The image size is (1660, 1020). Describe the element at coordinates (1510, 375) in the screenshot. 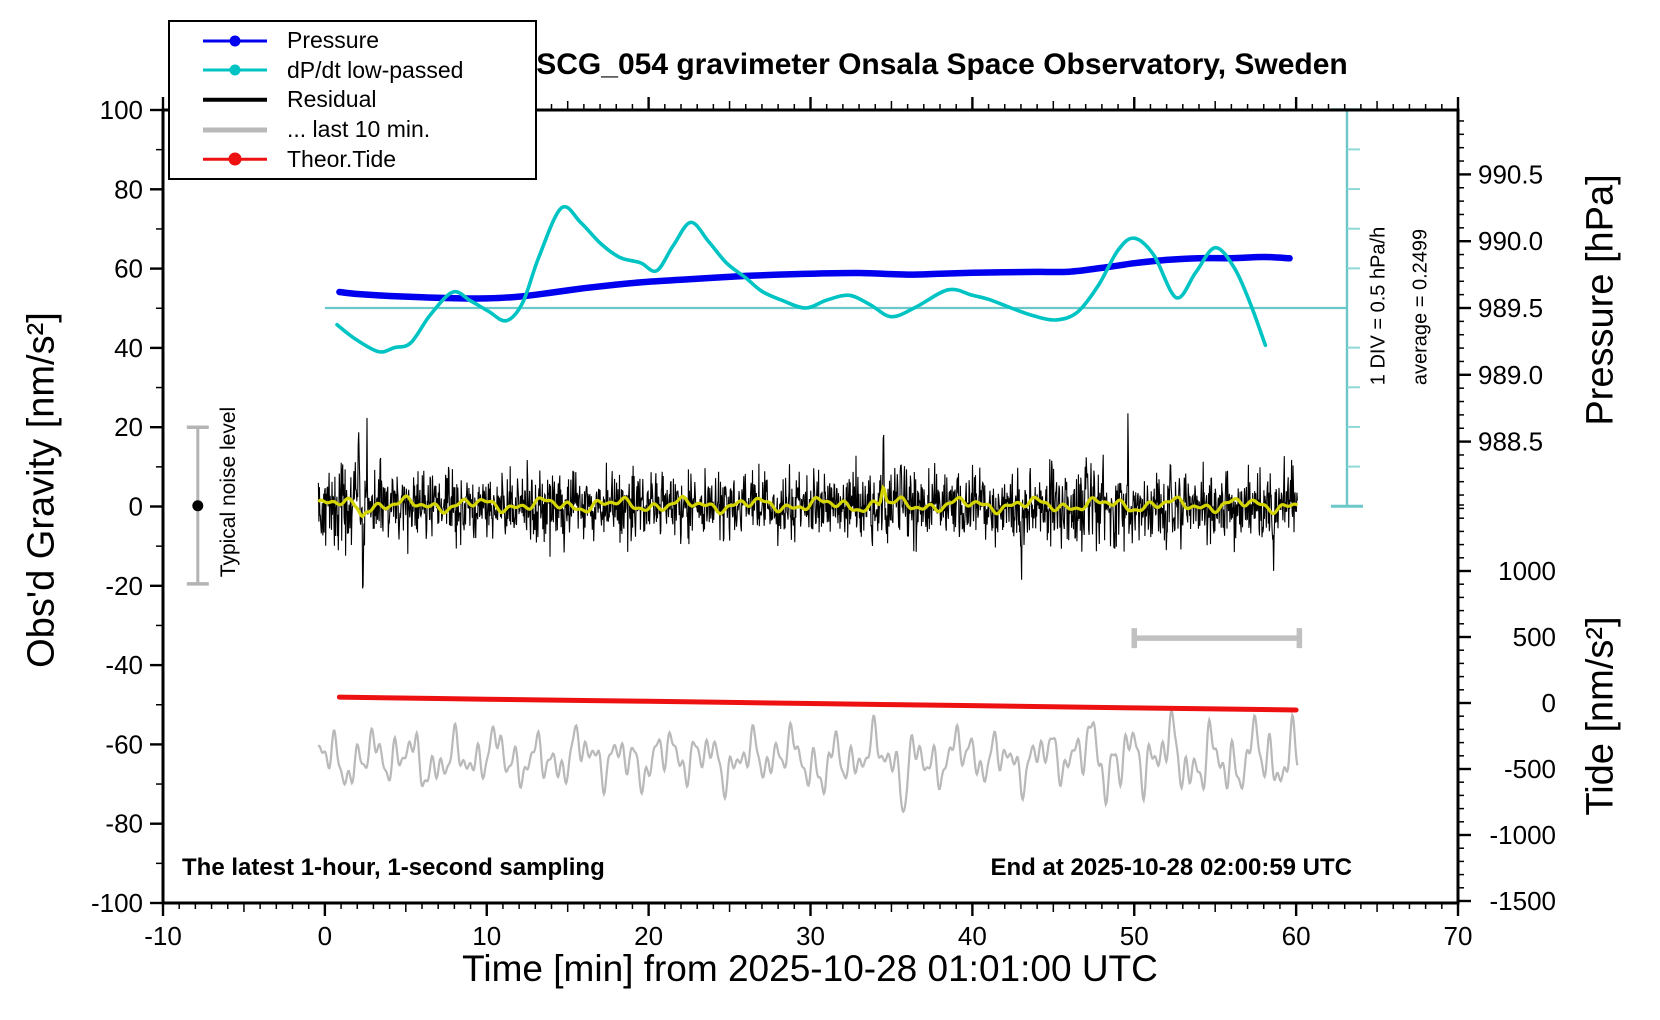

I see `tick-label: 989.0` at that location.